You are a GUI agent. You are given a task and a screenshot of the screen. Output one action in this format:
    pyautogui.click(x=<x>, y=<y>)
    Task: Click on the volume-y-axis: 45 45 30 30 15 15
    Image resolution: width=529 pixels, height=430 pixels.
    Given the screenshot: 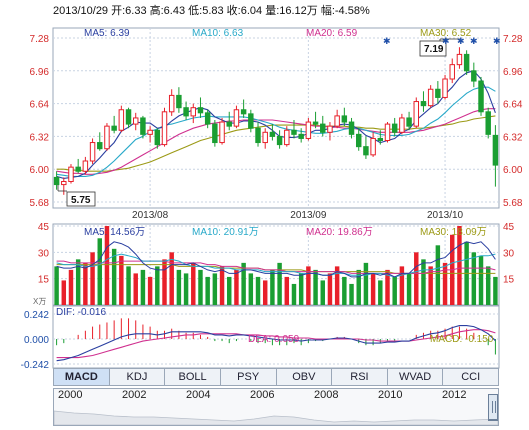 What is the action you would take?
    pyautogui.click(x=276, y=254)
    